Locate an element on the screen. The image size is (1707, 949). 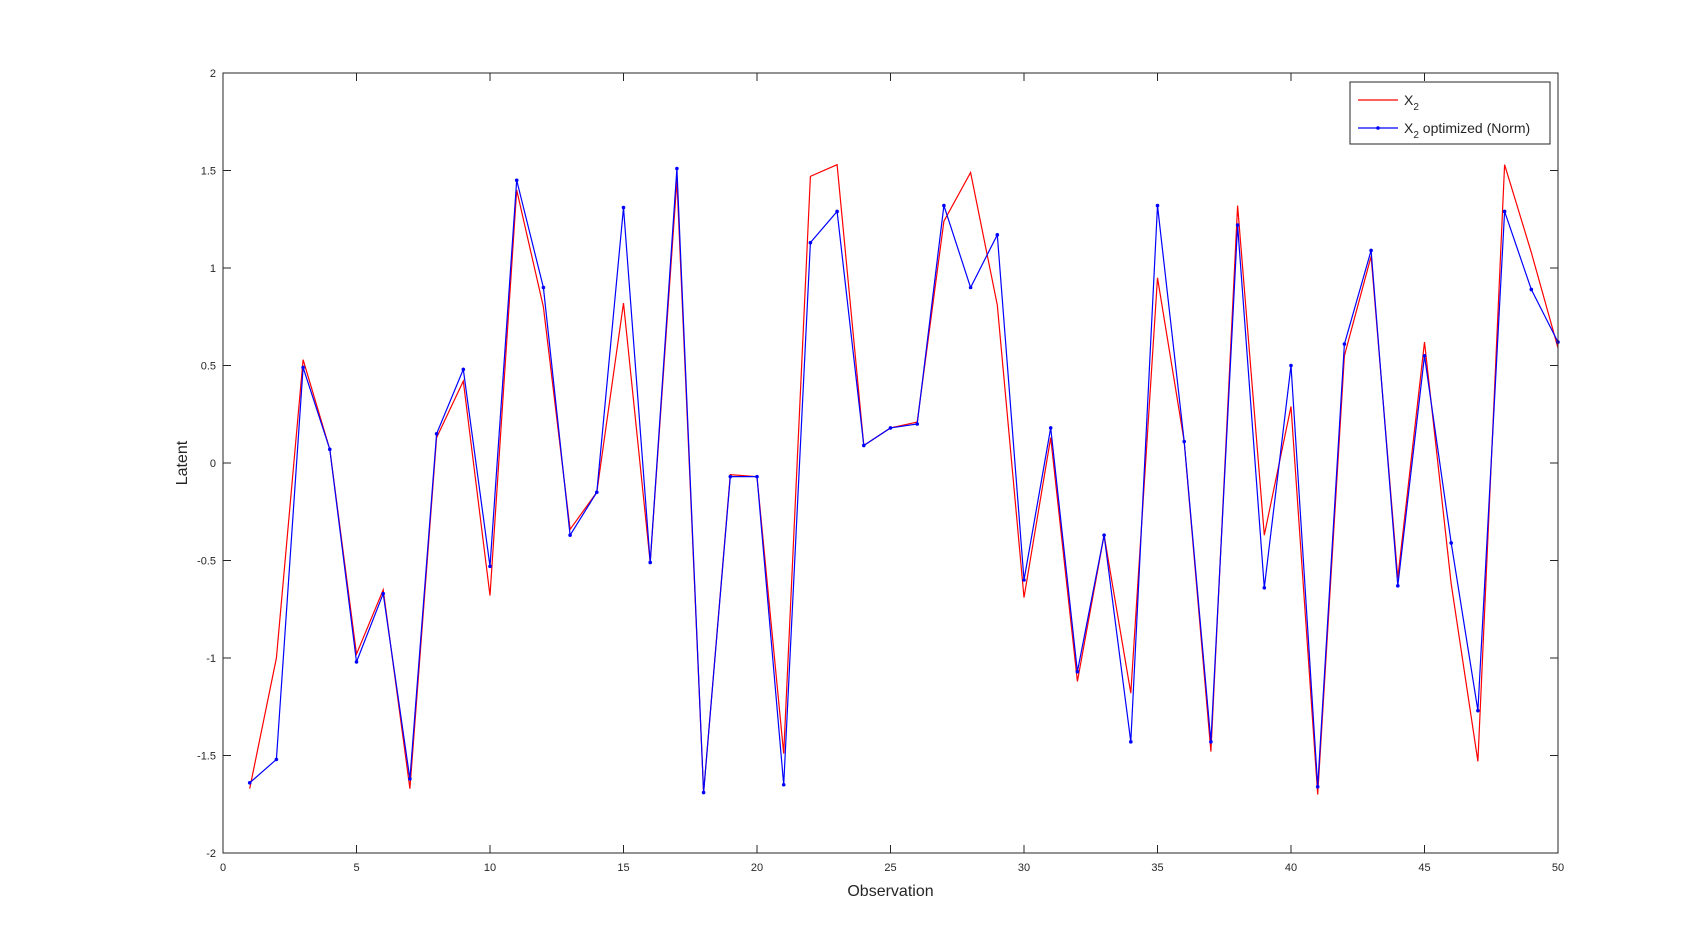
x-tick-label: 40 is located at coordinates (1291, 868).